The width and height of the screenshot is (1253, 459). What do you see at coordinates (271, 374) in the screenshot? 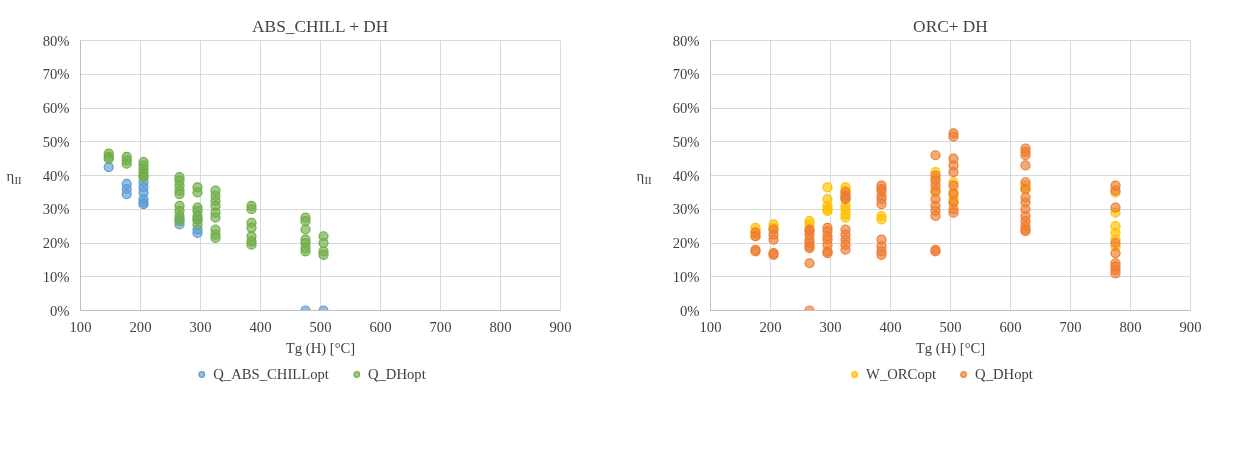
I see `legend-label: Q_ABS_CHILLopt` at bounding box center [271, 374].